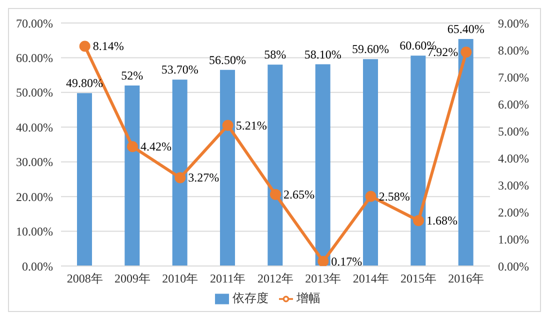 This screenshot has height=320, width=549. Describe the element at coordinates (513, 23) in the screenshot. I see `y2-tick-label: 9.00%` at that location.